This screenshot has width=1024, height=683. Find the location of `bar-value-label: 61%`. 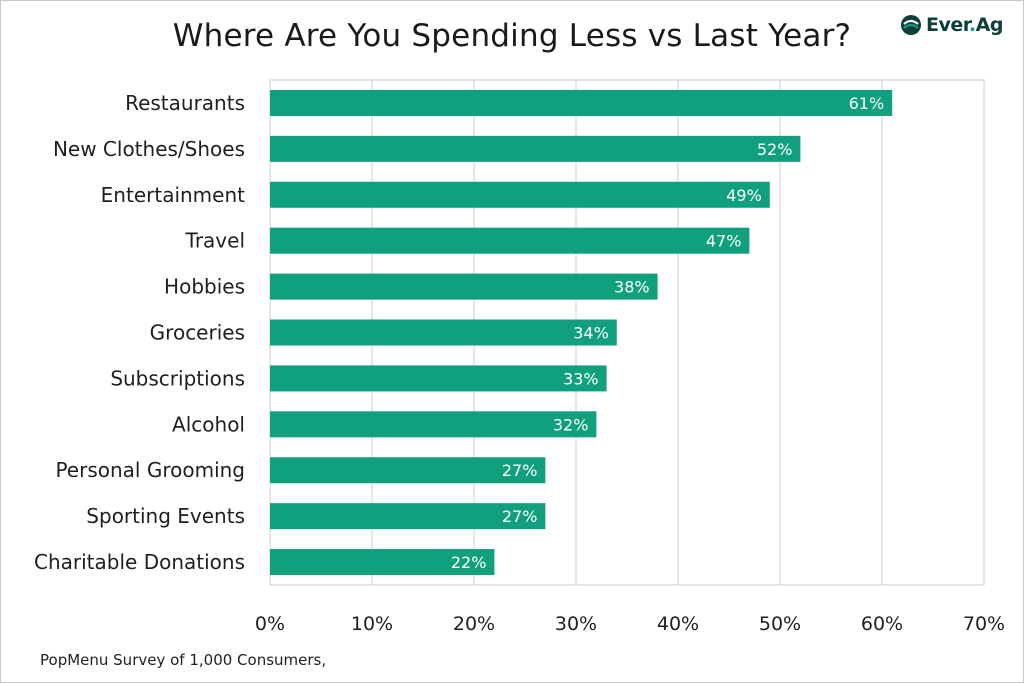

bar-value-label: 61% is located at coordinates (867, 103).